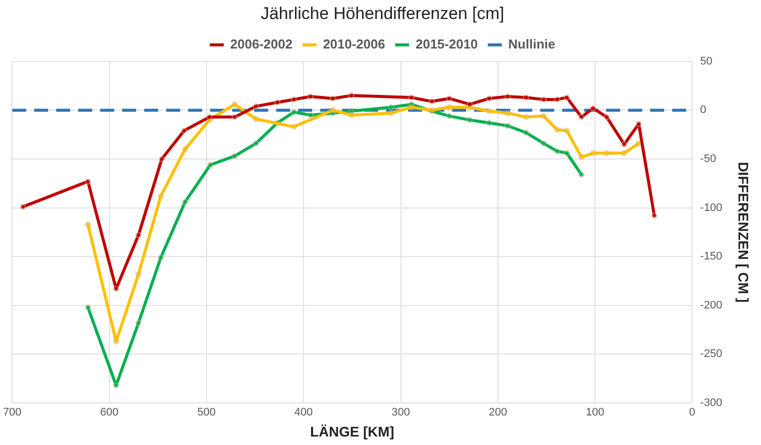 This screenshot has width=761, height=445. I want to click on legend-label: 2015-2010, so click(447, 44).